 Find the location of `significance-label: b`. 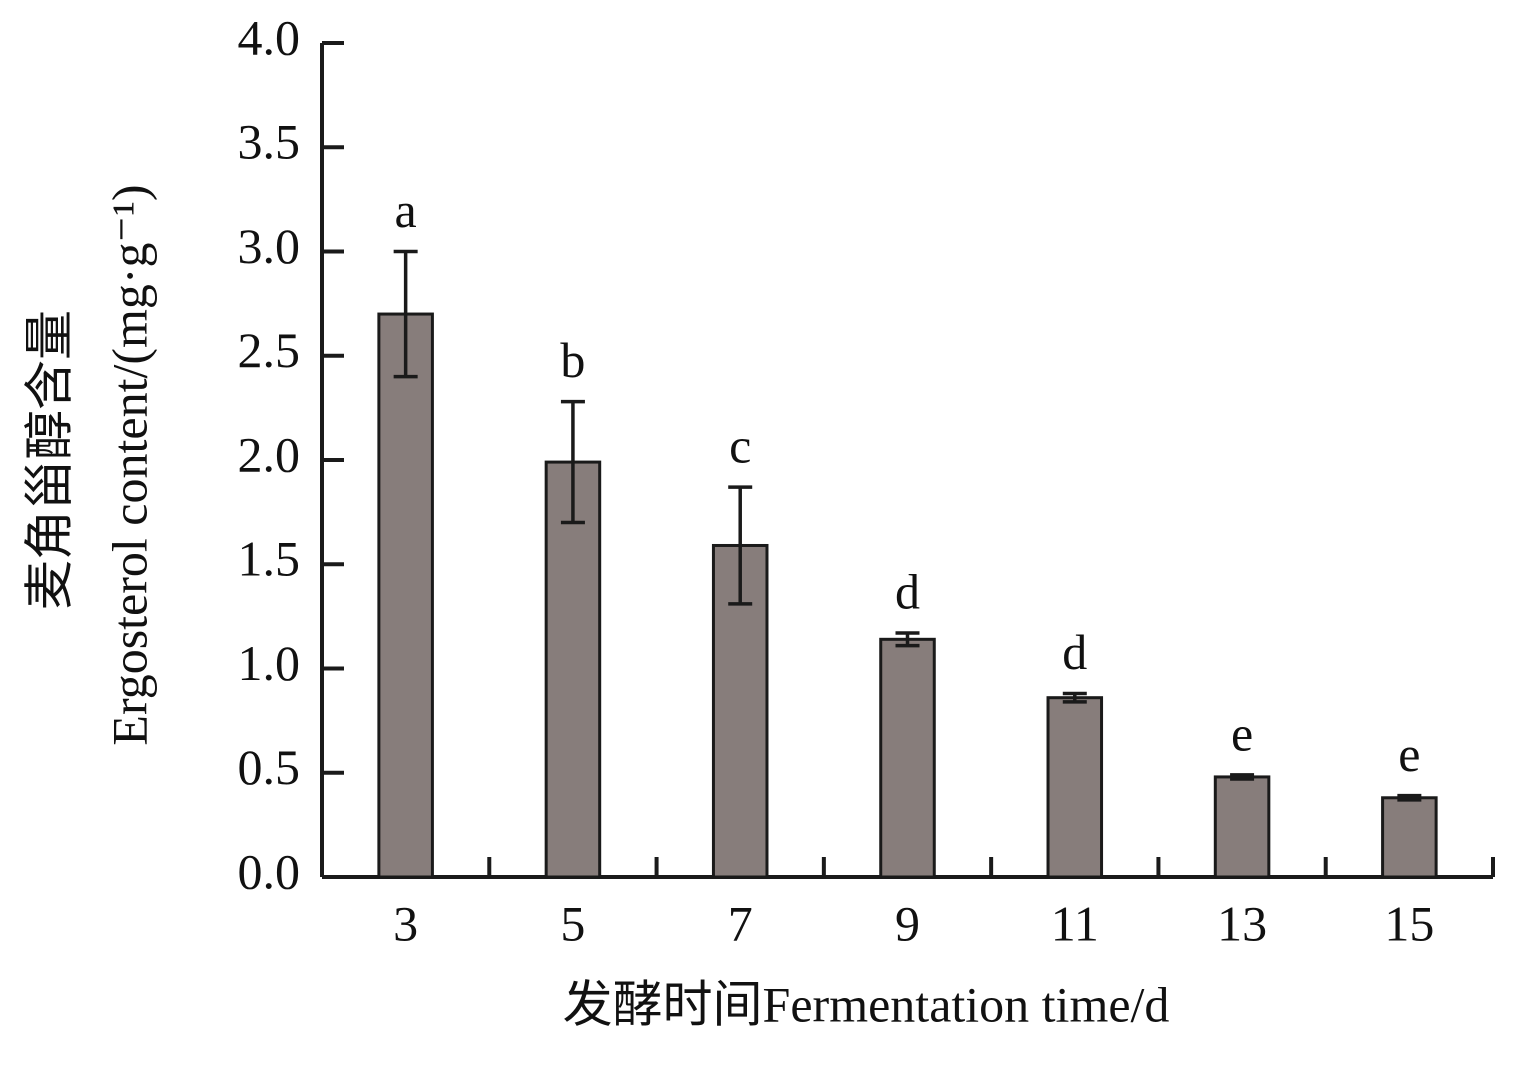

significance-label: b is located at coordinates (572, 360).